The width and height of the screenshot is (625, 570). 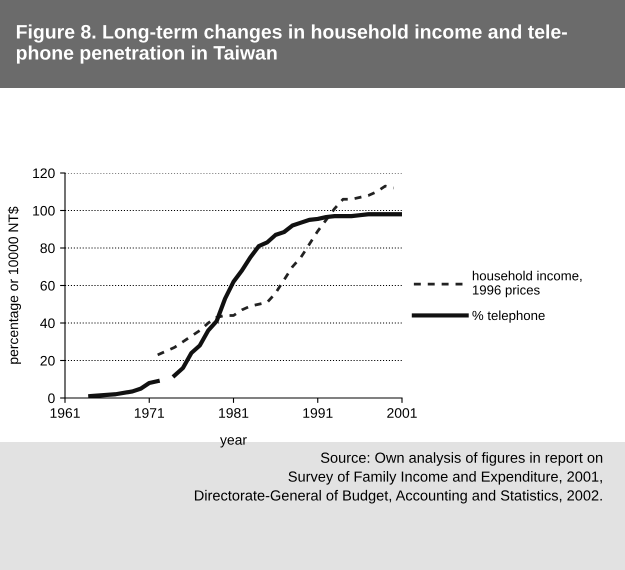 What do you see at coordinates (233, 413) in the screenshot?
I see `x-tick-label: 1981` at bounding box center [233, 413].